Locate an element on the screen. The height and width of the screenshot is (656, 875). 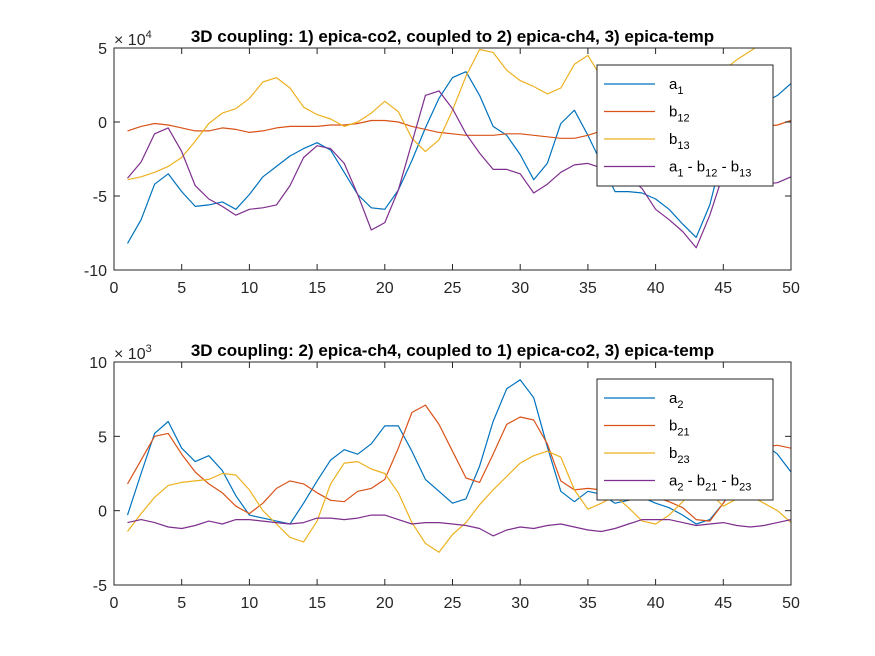
x-tick-label-2-6: 30 is located at coordinates (520, 603).